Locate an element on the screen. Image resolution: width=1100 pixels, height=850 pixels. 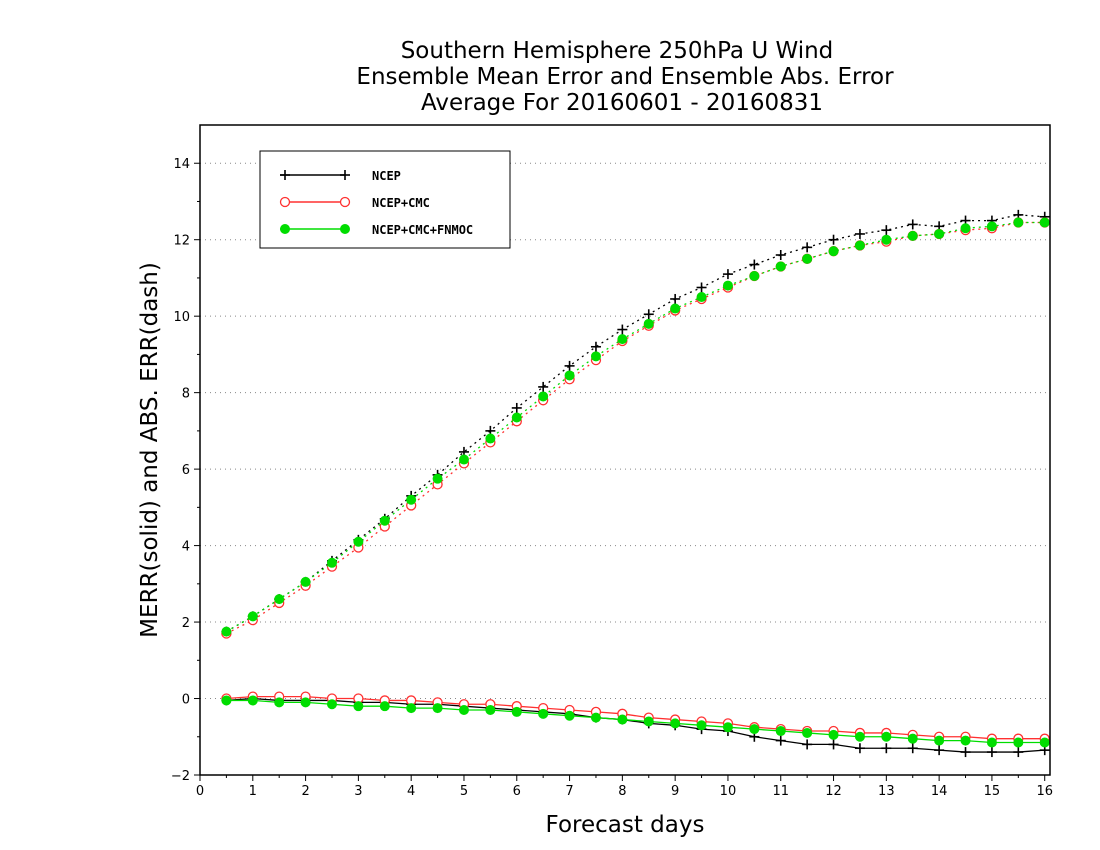
y-tick-label-3: 4 is located at coordinates (186, 547).